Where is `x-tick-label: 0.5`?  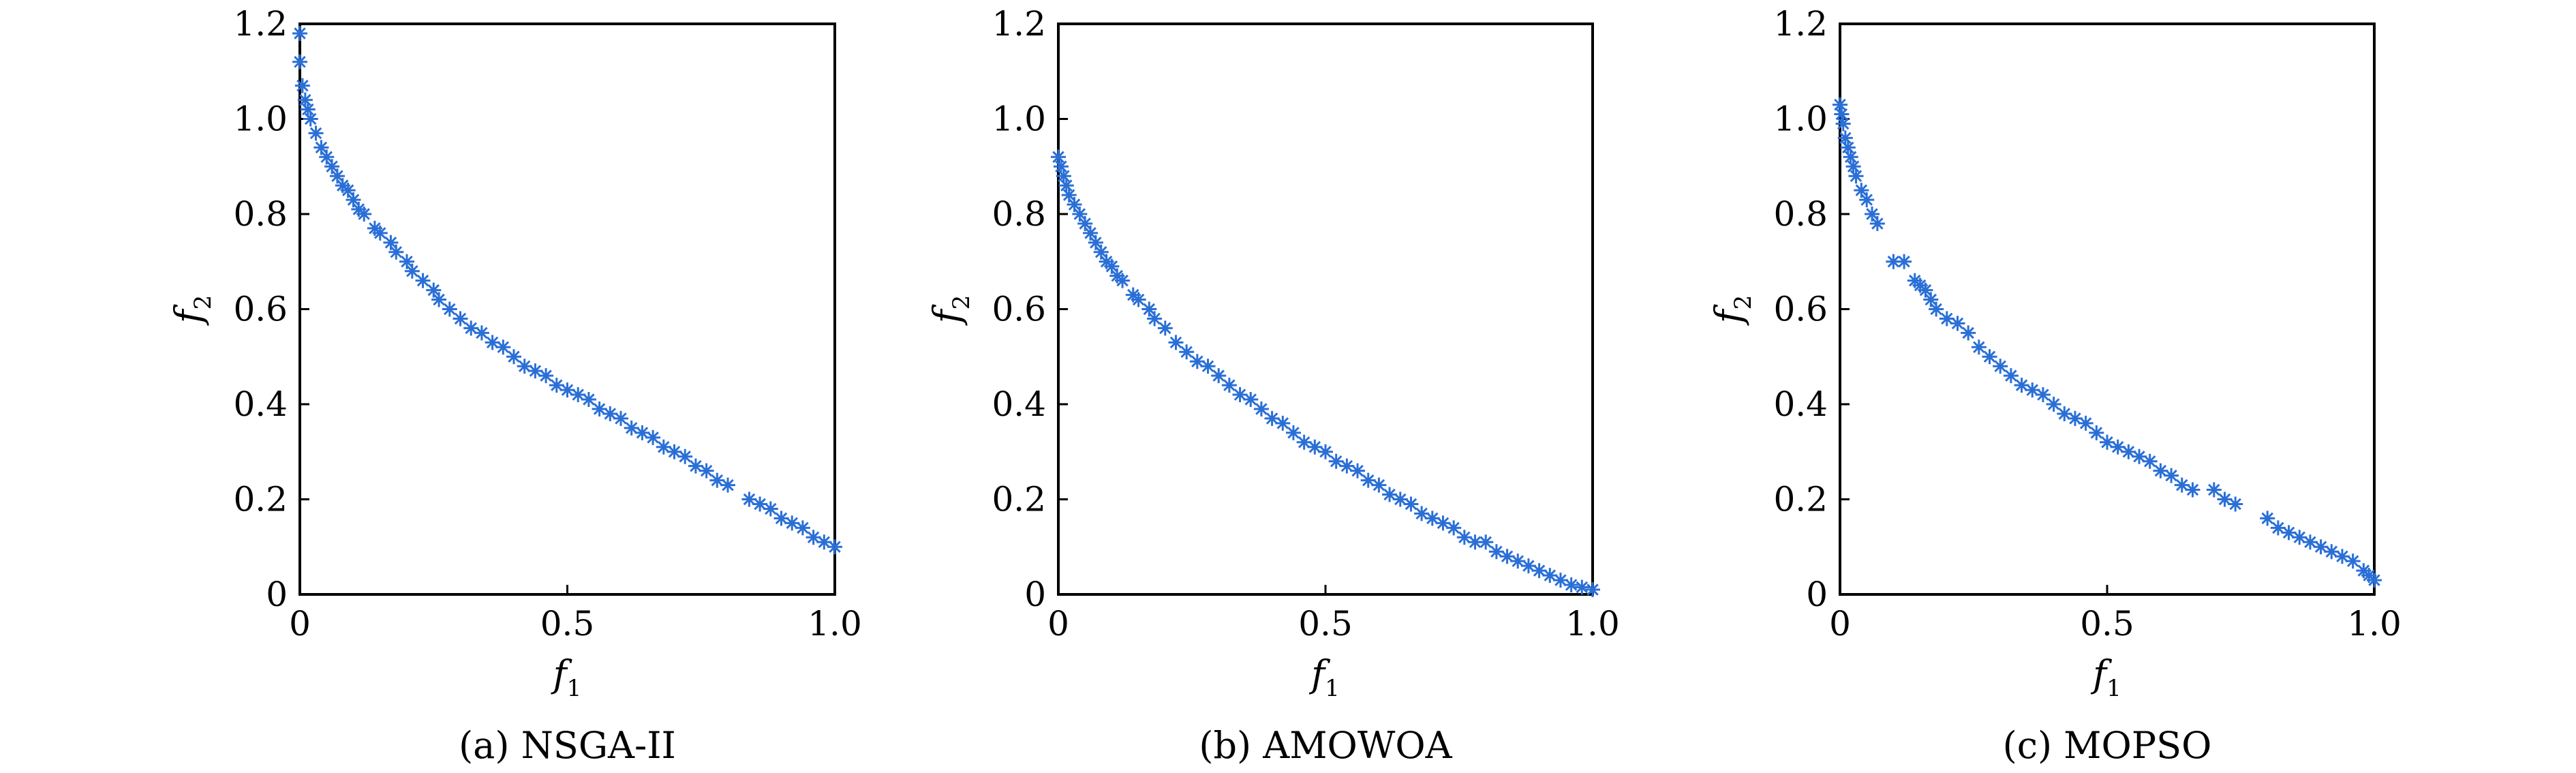
x-tick-label: 0.5 is located at coordinates (567, 623).